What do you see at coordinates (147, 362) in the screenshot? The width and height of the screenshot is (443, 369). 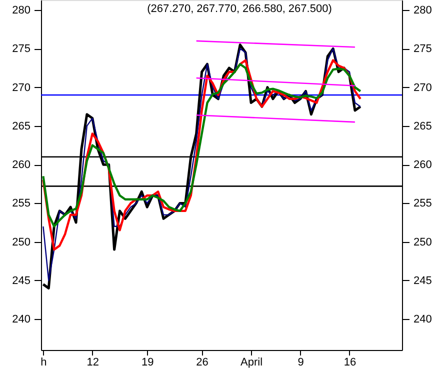 I see `x-tick-label: 19` at bounding box center [147, 362].